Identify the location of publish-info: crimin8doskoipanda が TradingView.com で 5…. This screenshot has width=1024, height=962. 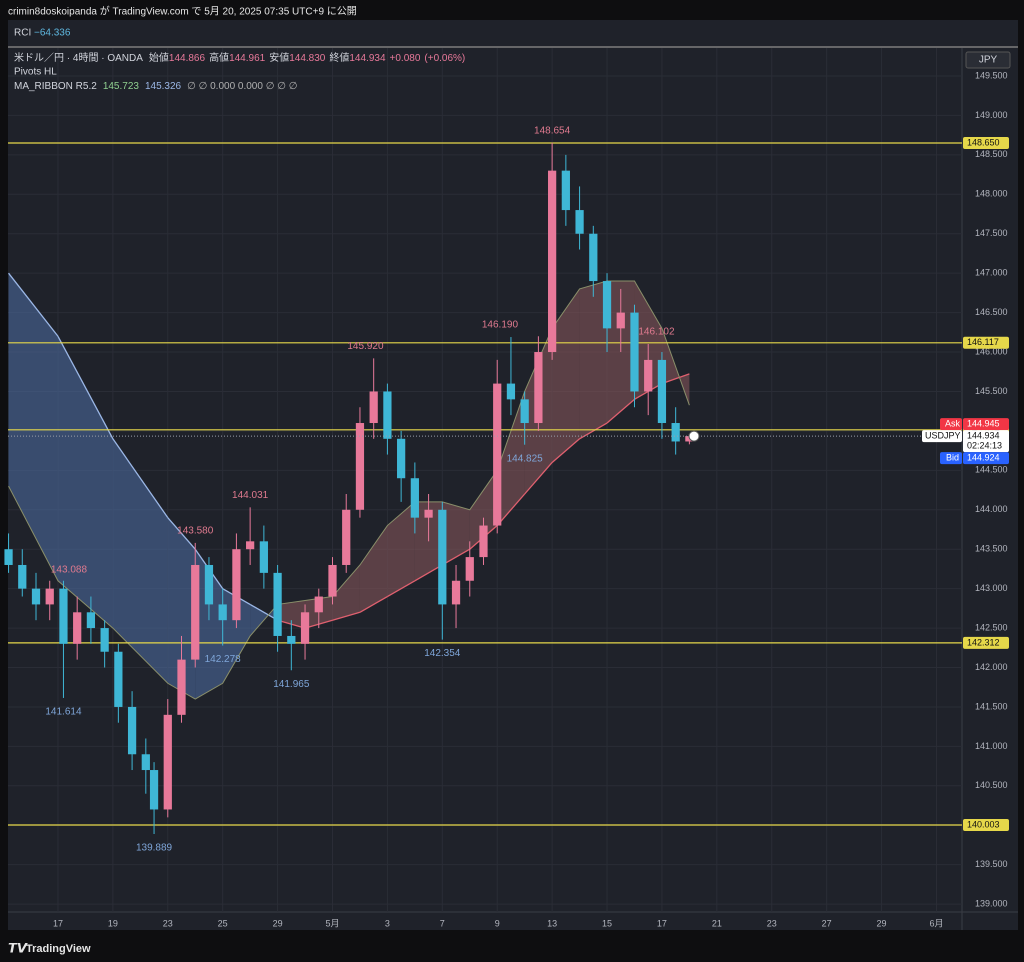
(182, 11).